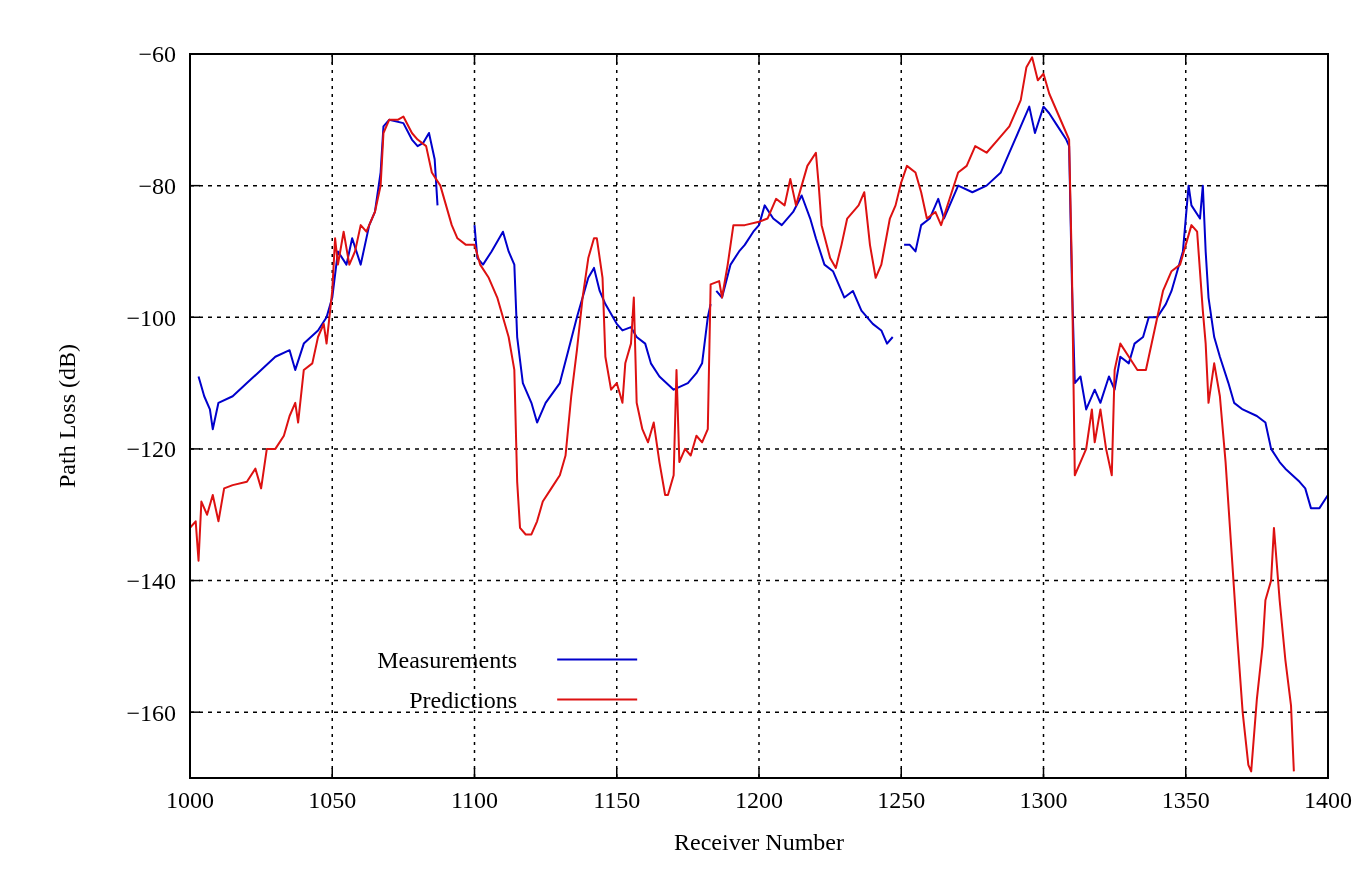 The image size is (1361, 887). What do you see at coordinates (157, 54) in the screenshot?
I see `y-tick-label: −60` at bounding box center [157, 54].